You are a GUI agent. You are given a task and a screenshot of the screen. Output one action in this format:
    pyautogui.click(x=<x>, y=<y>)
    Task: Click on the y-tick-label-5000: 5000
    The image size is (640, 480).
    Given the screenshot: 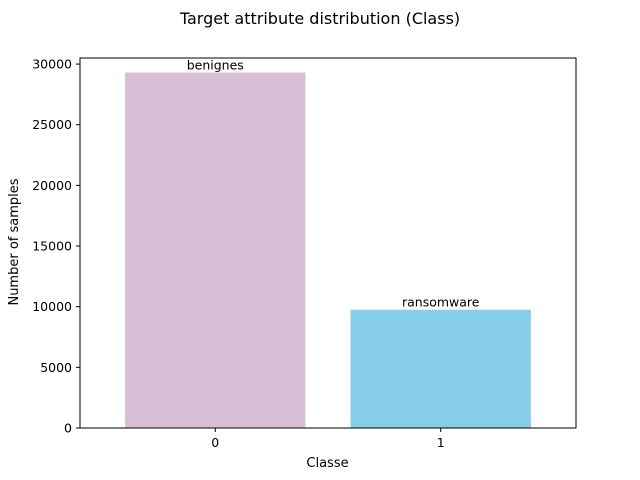 What is the action you would take?
    pyautogui.click(x=56, y=367)
    